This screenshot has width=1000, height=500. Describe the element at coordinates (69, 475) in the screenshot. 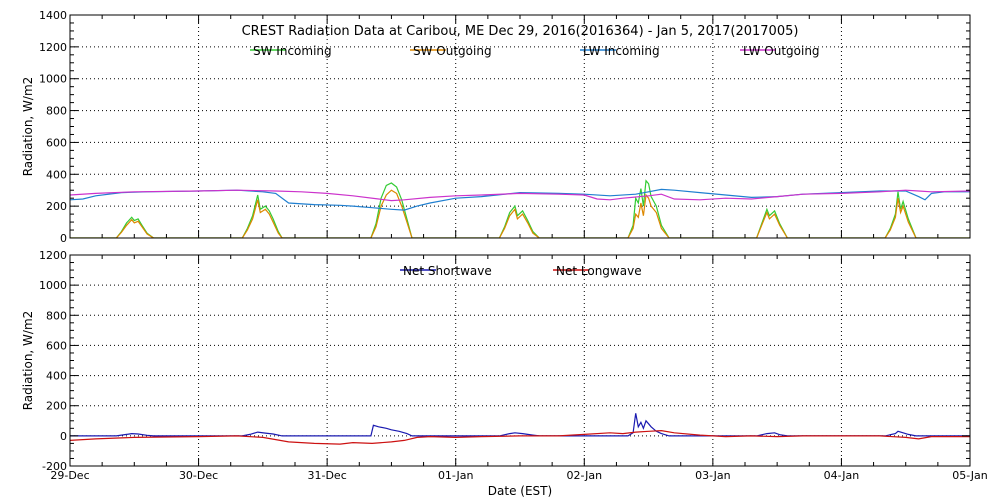

I see `x-tick-label: 29-Dec` at that location.